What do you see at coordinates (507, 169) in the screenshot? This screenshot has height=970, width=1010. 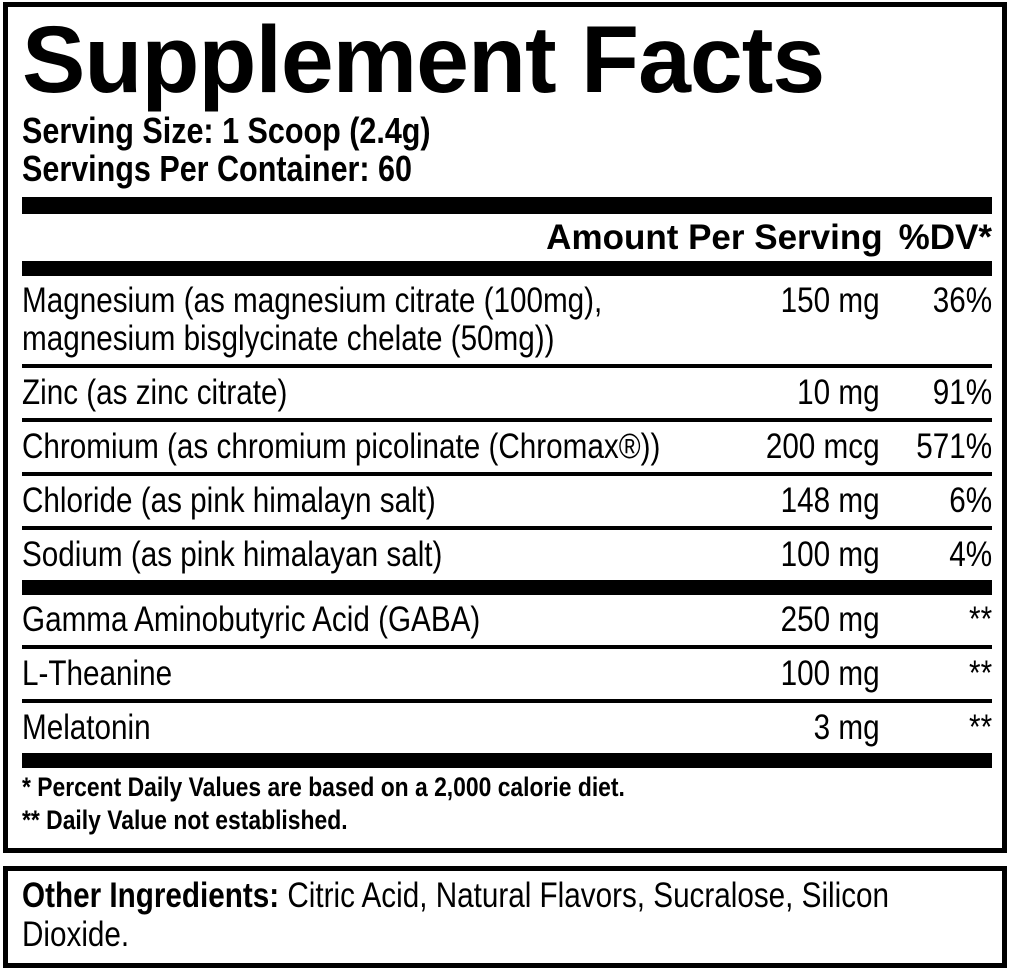 I see `servings-per-container-line: Servings Per Container: 60` at bounding box center [507, 169].